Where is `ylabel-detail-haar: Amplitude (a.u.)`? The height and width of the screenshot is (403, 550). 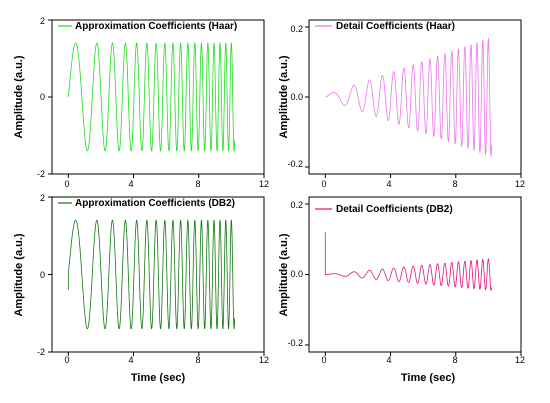
ylabel-detail-haar: Amplitude (a.u.) is located at coordinates (284, 96).